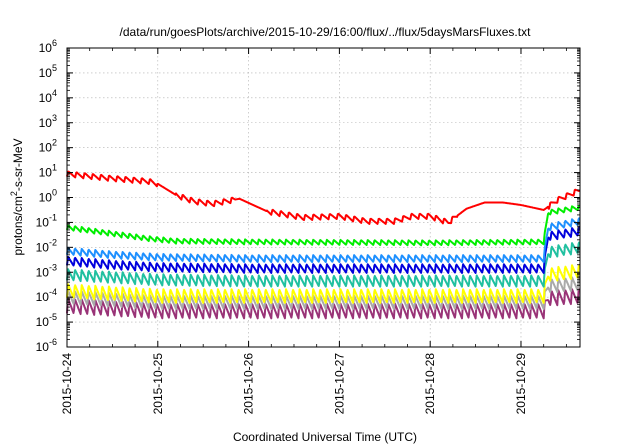 This screenshot has height=448, width=640. I want to click on y-axis-label: protons/cm2-s-sr-MeV, so click(17, 196).